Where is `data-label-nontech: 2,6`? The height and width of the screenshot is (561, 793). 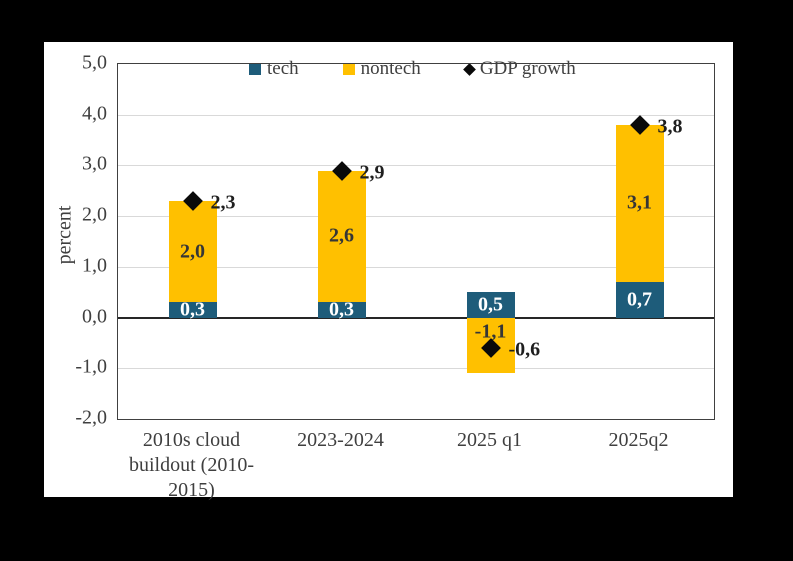 data-label-nontech: 2,6 is located at coordinates (341, 235).